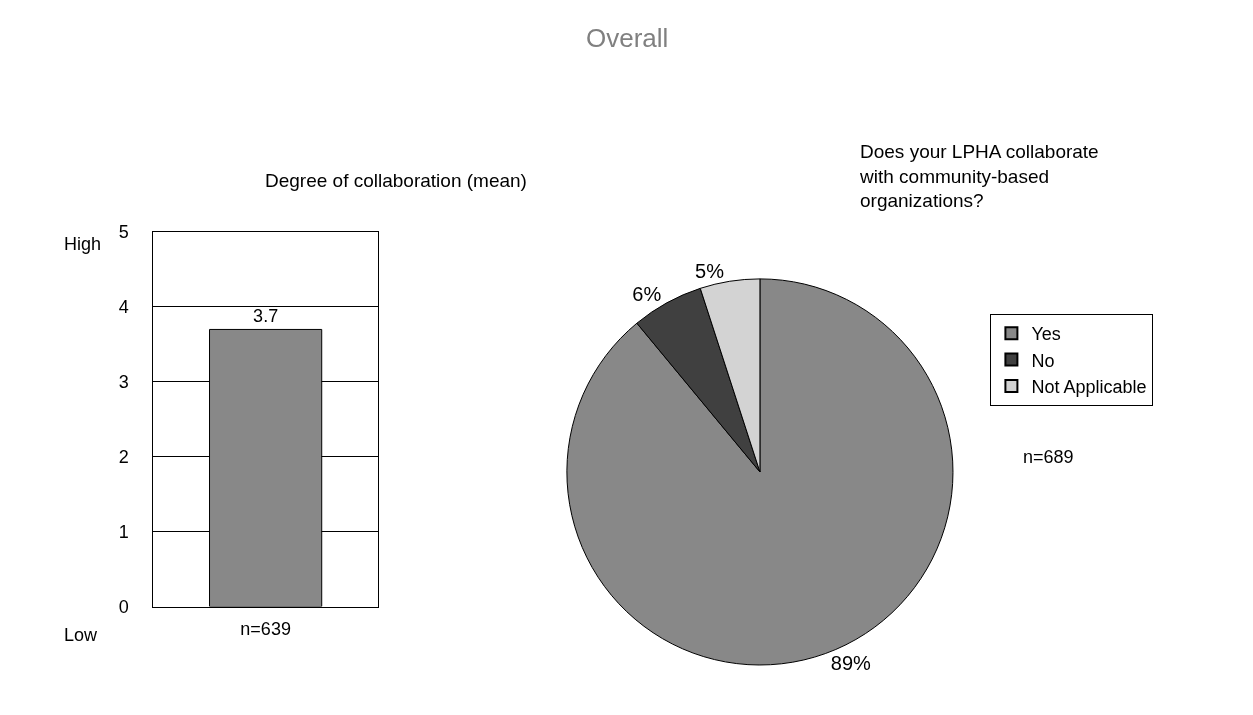 The height and width of the screenshot is (715, 1253). I want to click on x-axis-title: n=639, so click(265, 628).